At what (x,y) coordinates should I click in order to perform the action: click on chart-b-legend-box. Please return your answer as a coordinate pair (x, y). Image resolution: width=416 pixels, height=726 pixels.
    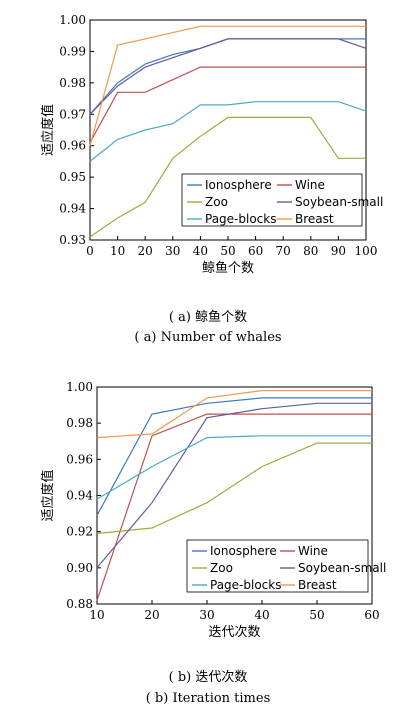
    Looking at the image, I should click on (277, 566).